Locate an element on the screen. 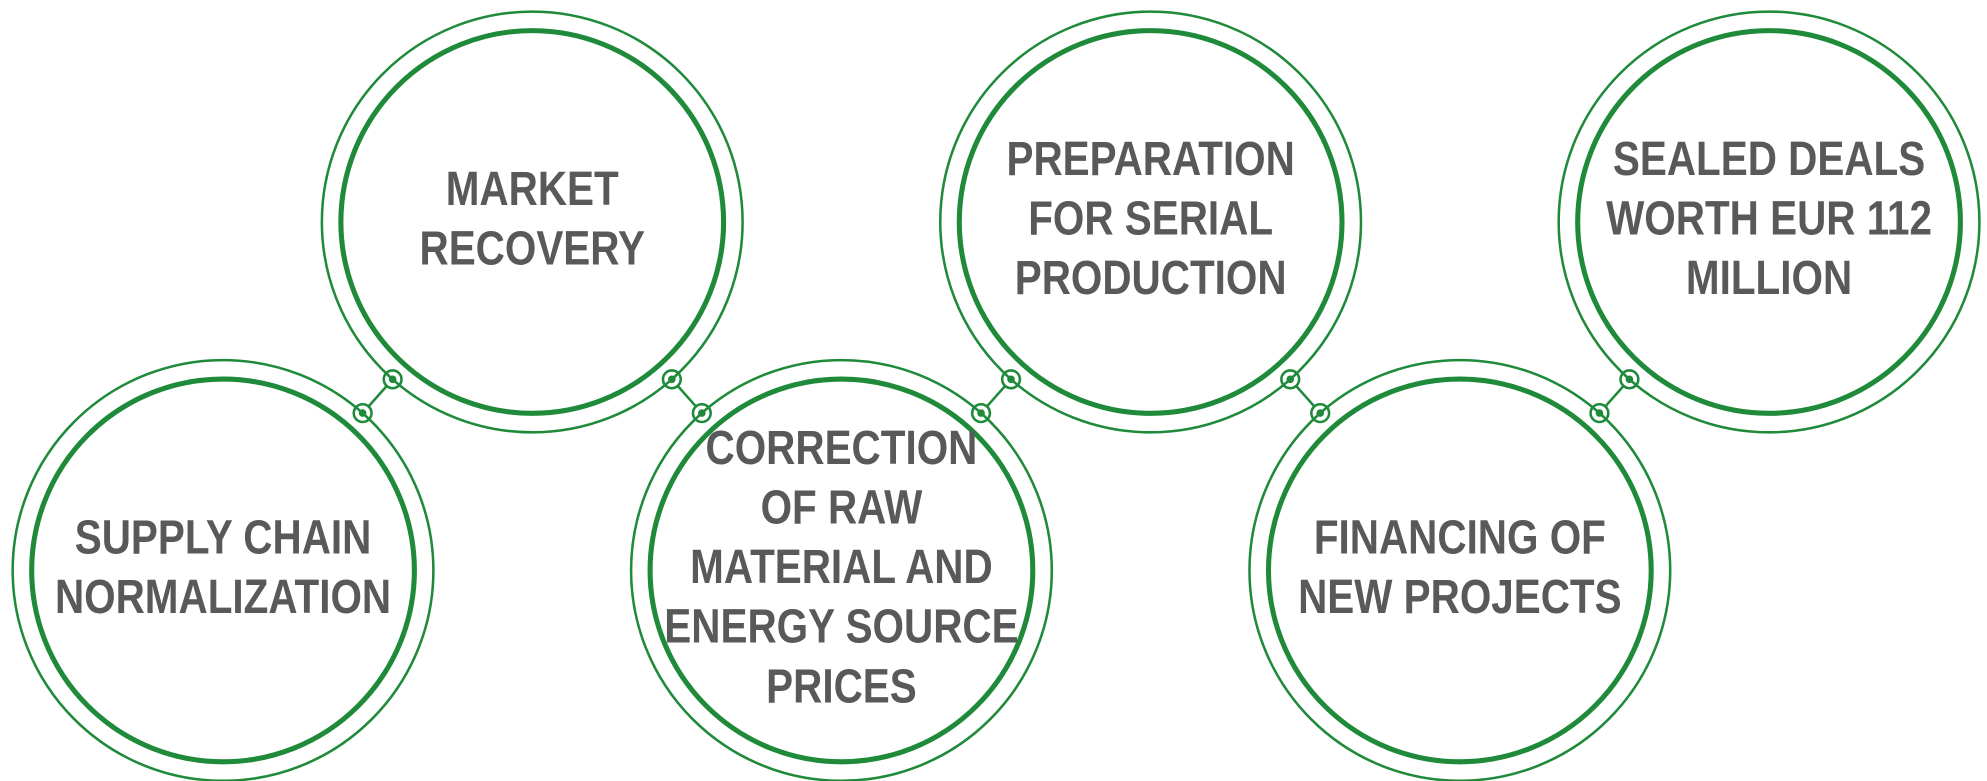 The image size is (1987, 781). node-label: MARKET is located at coordinates (532, 189).